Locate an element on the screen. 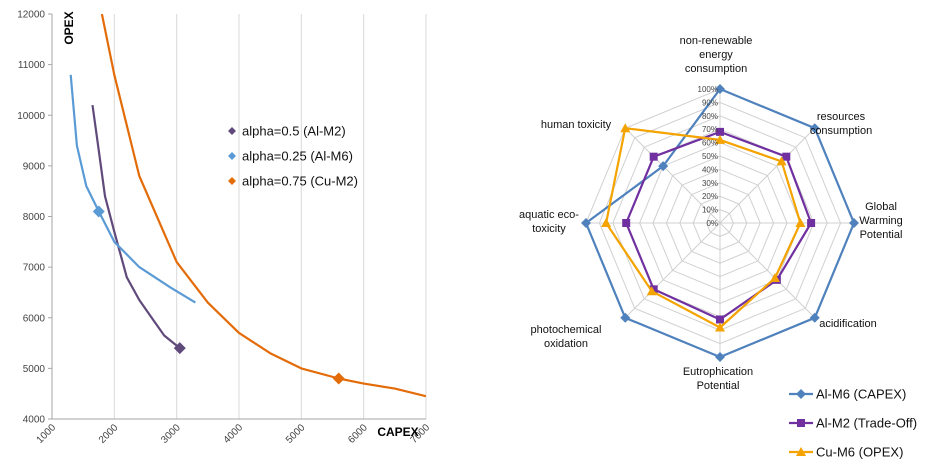  radar-category-label: acidification is located at coordinates (847, 324).